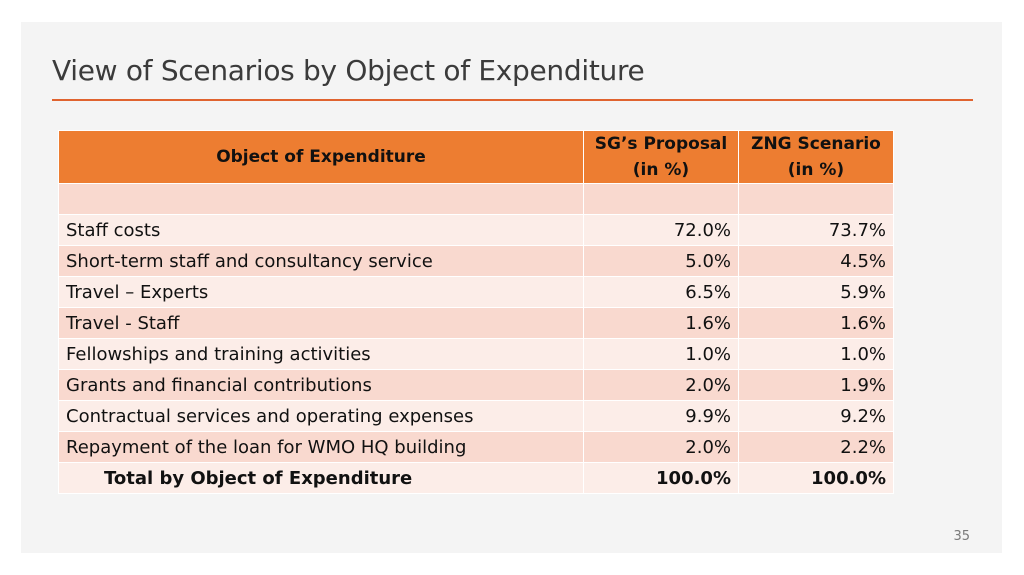 This screenshot has width=1024, height=575. Describe the element at coordinates (816, 447) in the screenshot. I see `row-zng-value: 2.2%` at that location.